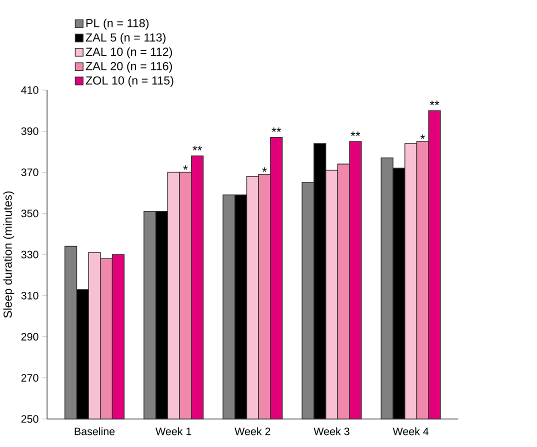  What do you see at coordinates (29, 131) in the screenshot?
I see `y-tick-label: 390` at bounding box center [29, 131].